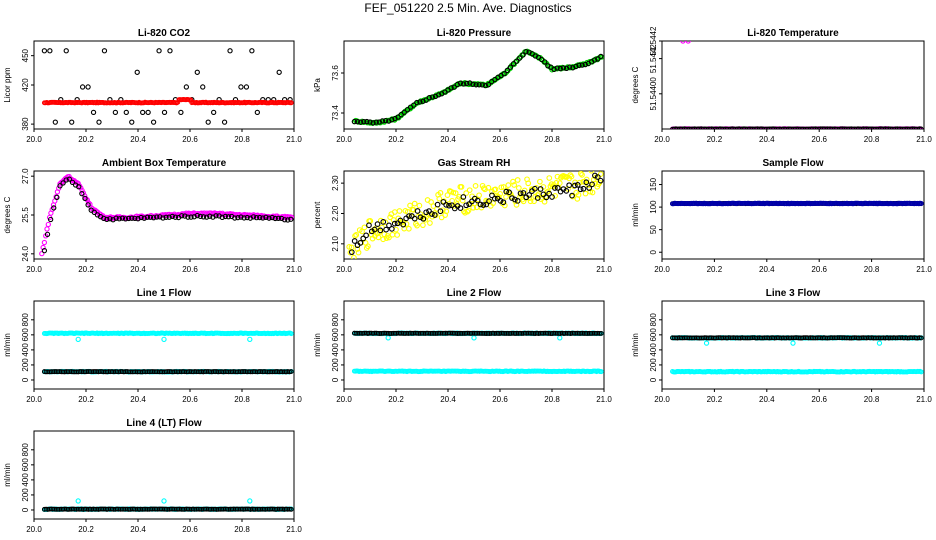 This screenshot has height=540, width=936. Describe the element at coordinates (86, 139) in the screenshot. I see `x-tick-label: 20.2` at that location.